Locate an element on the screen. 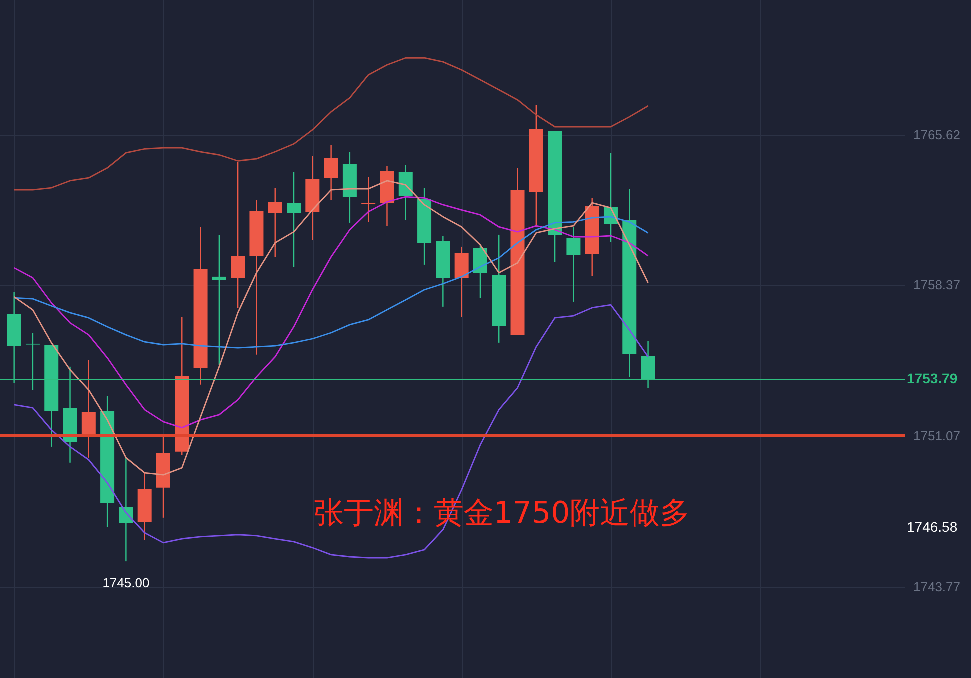 The width and height of the screenshot is (971, 678). y-tick-label: 1751.07 is located at coordinates (937, 436).